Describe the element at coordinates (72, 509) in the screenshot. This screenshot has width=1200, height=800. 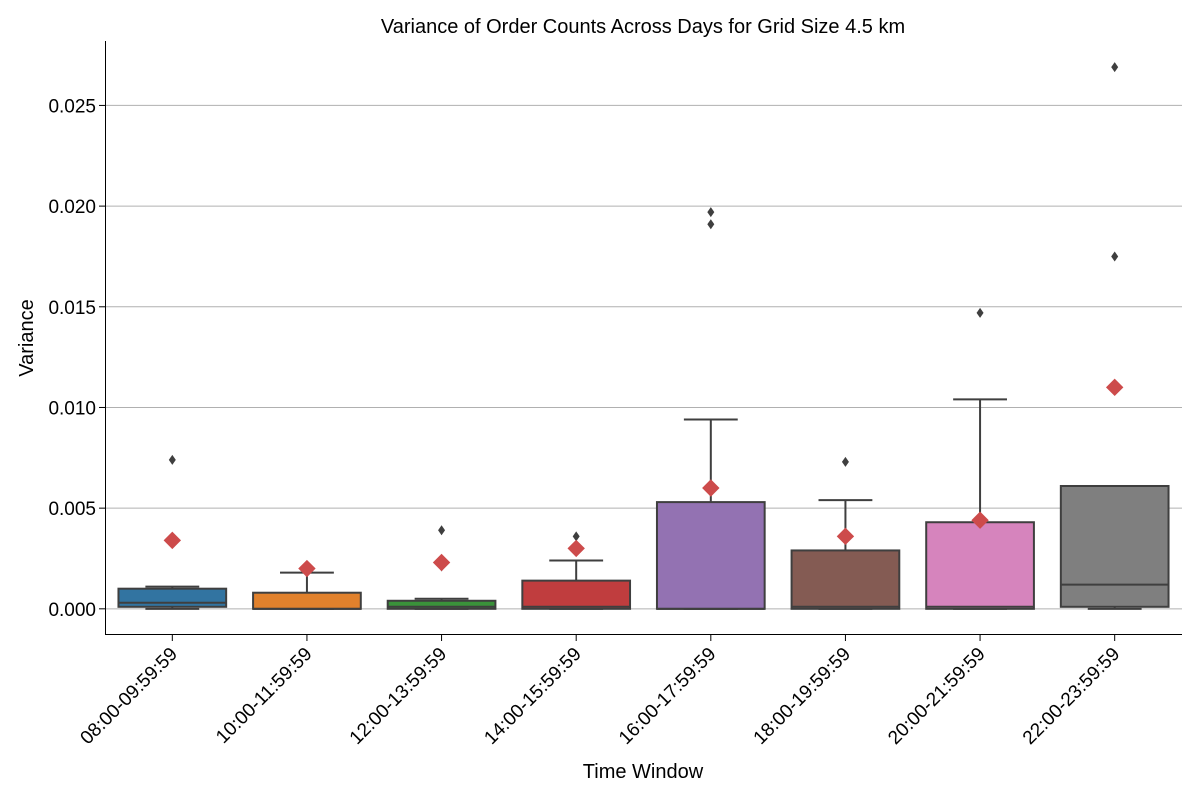
I see `y-tick-label: 0.005` at that location.